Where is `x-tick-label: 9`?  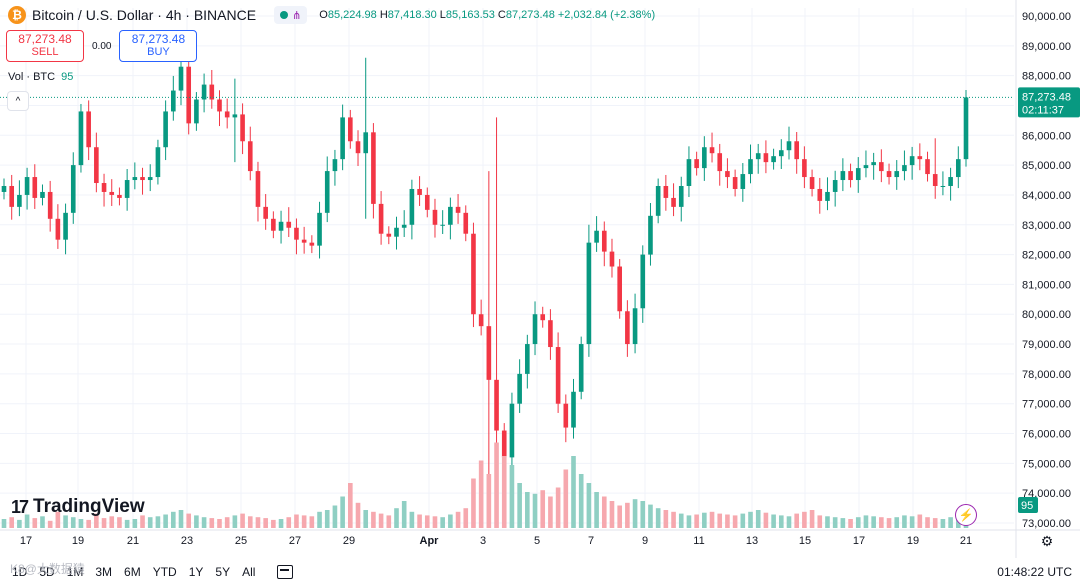
x-tick-label: 9 is located at coordinates (645, 541).